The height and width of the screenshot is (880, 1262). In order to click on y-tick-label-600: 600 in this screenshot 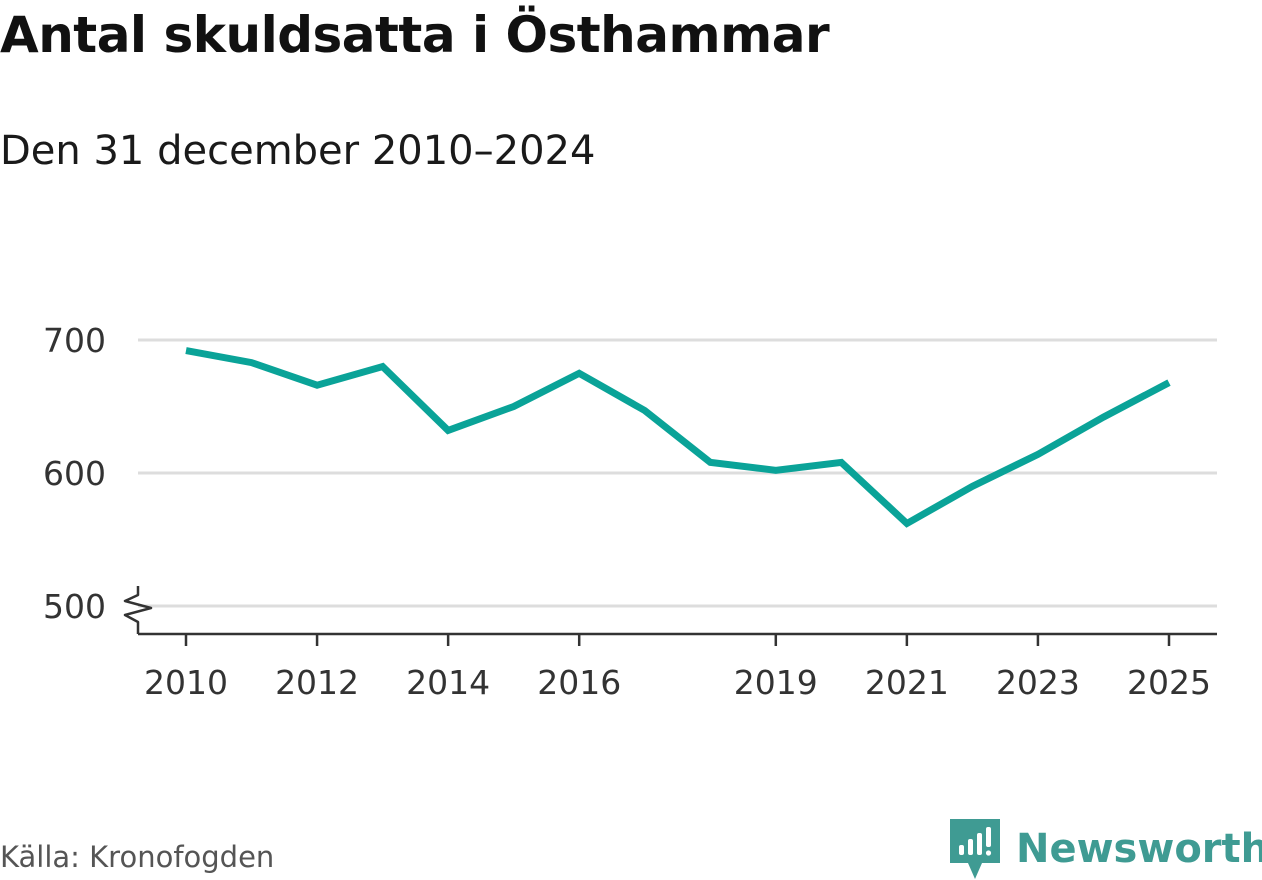, I will do `click(74, 473)`.